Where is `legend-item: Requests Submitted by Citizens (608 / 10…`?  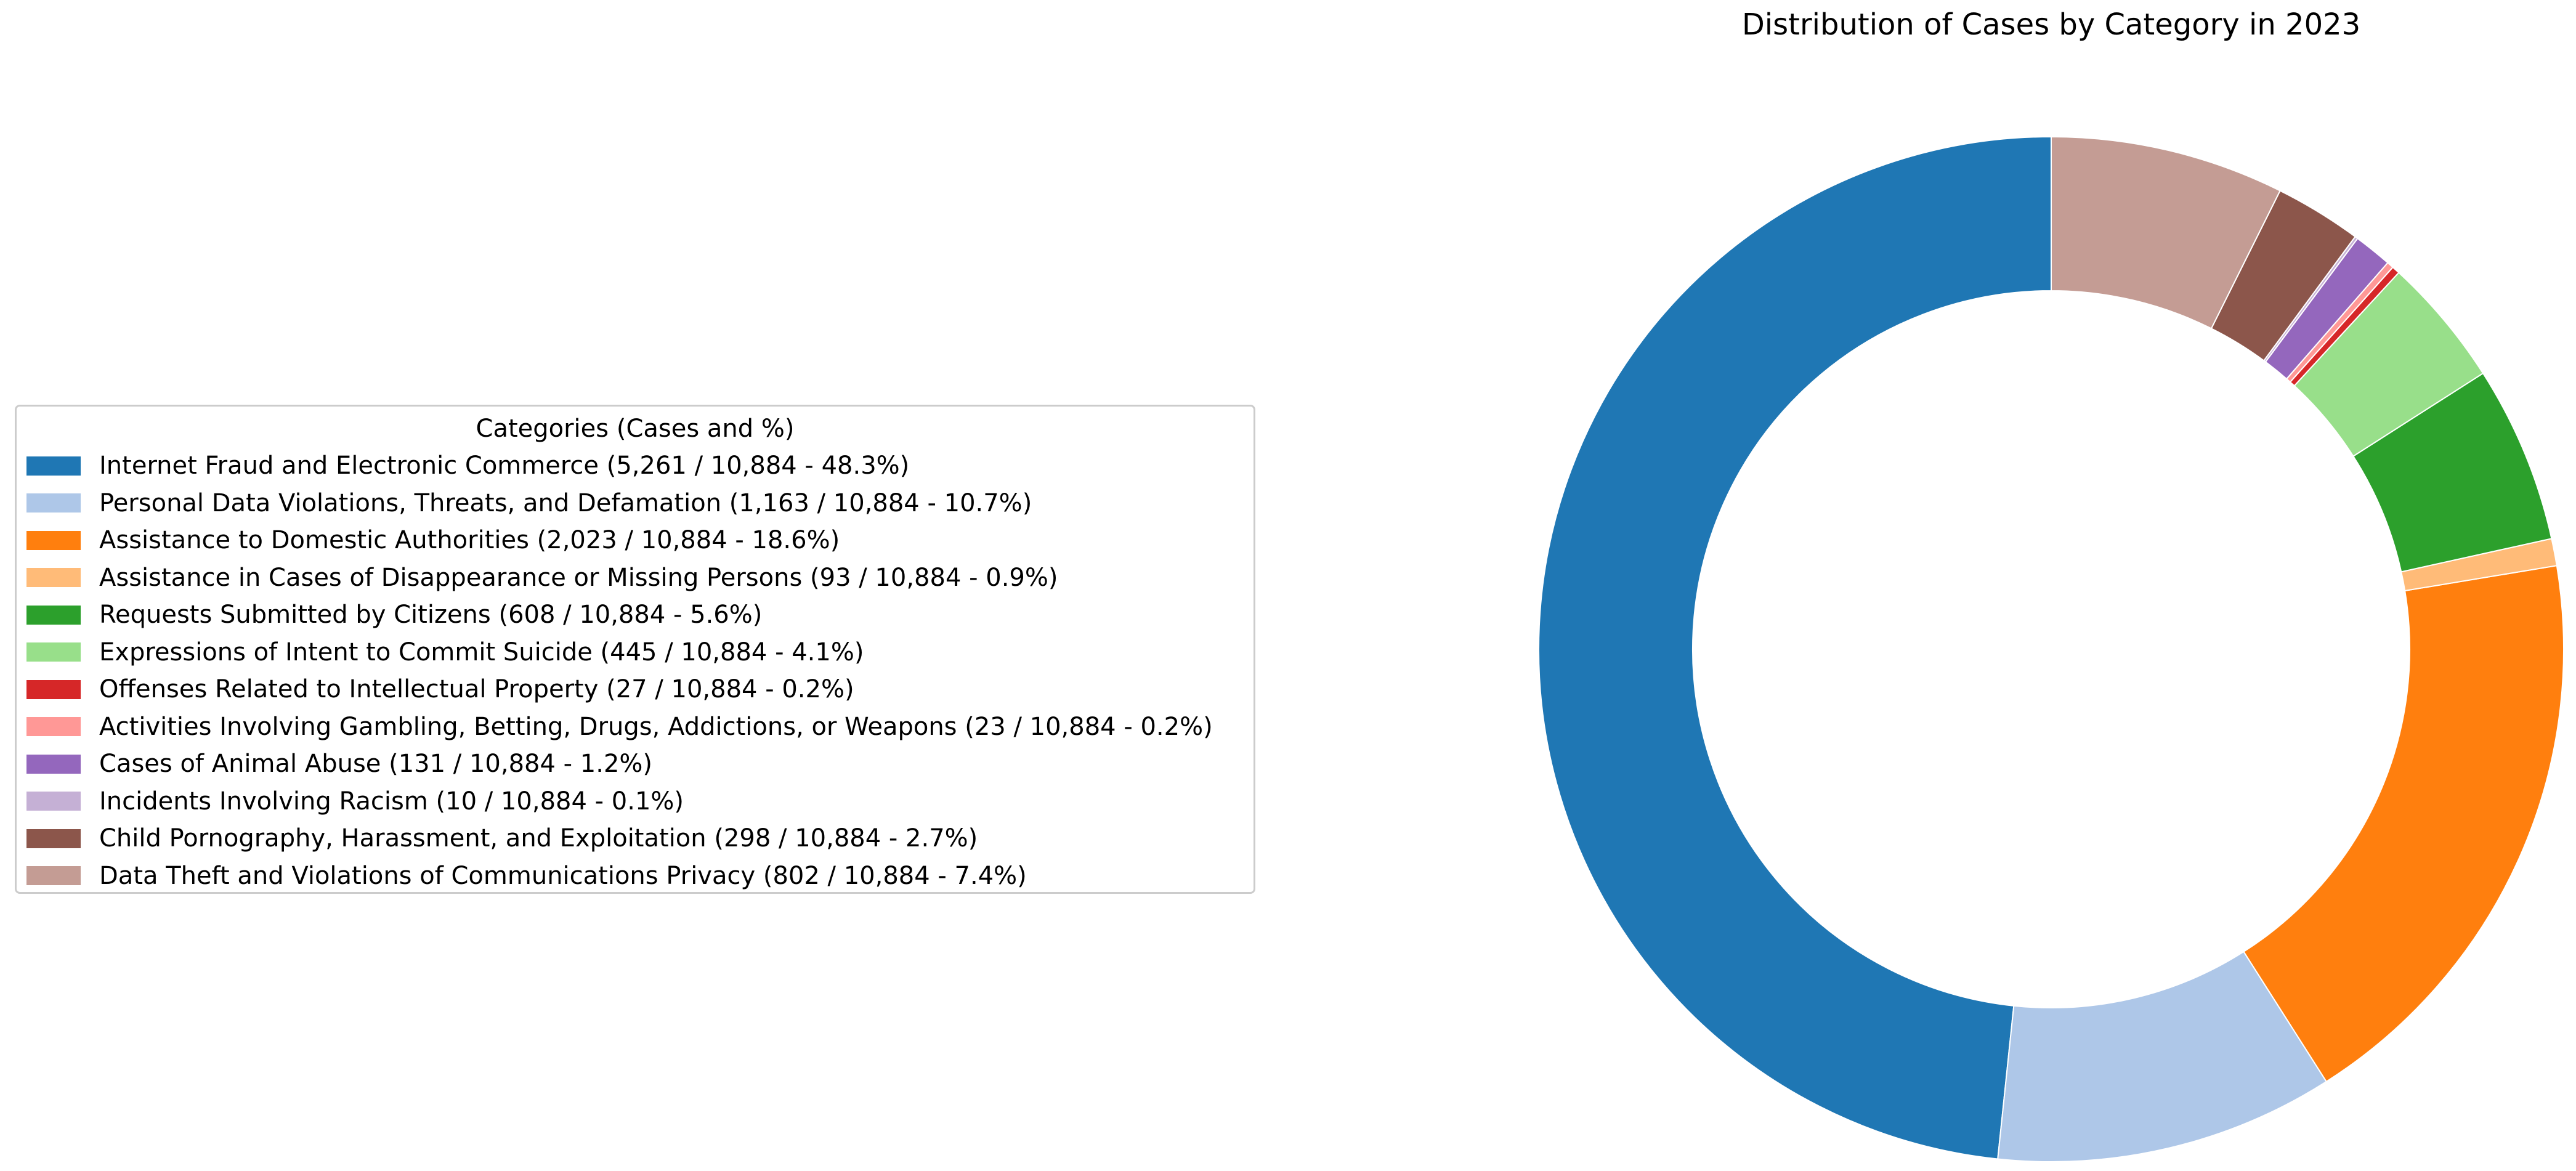
legend-item: Requests Submitted by Citizens (608 / 10… is located at coordinates (619, 615).